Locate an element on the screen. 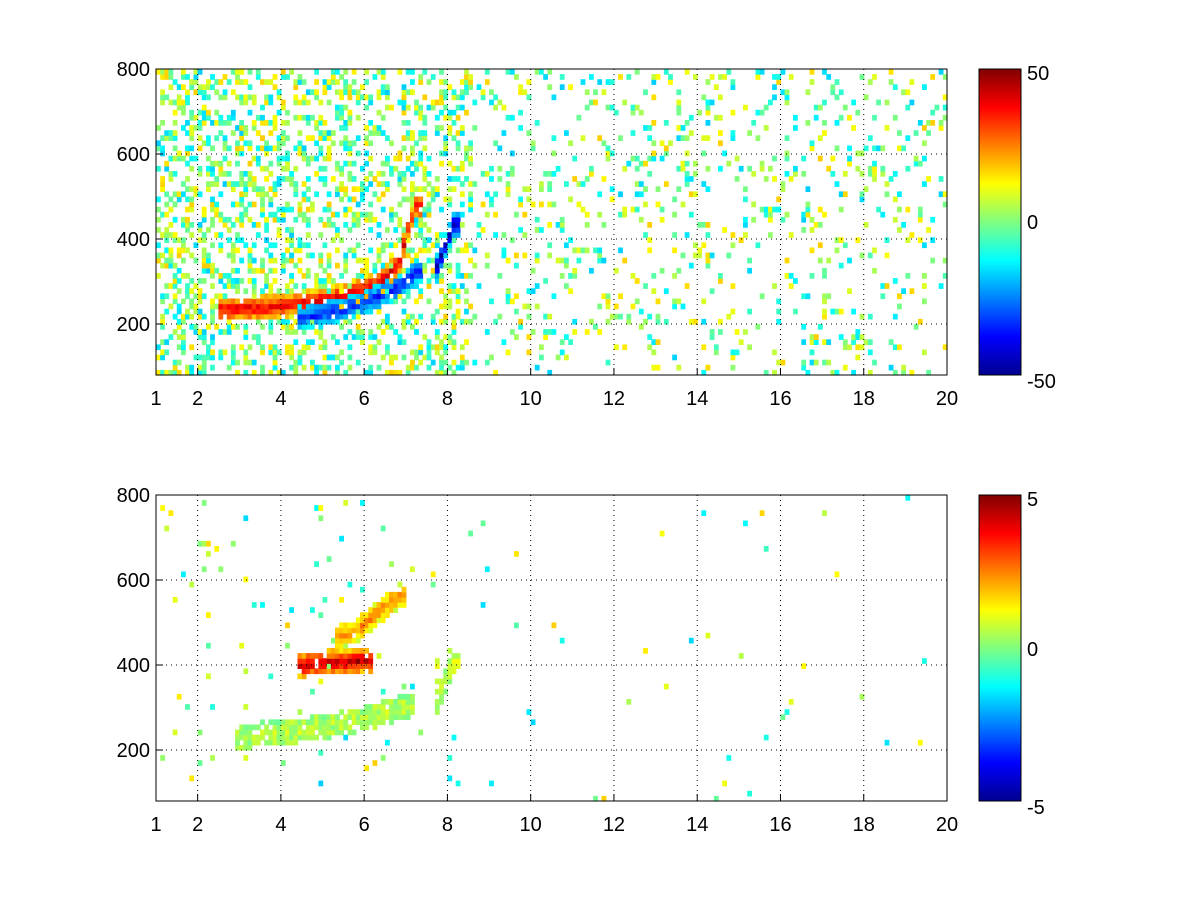  bottom-colorbar-tick-mid: 0 is located at coordinates (1032, 650).